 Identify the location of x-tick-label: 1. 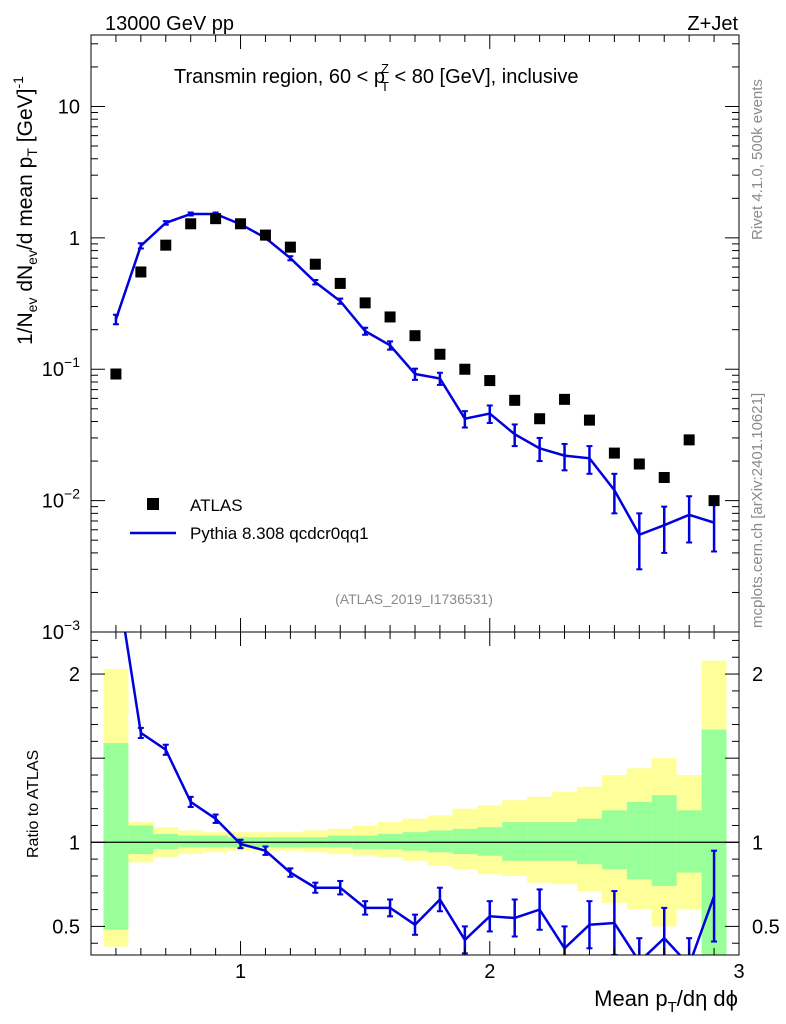
(240, 972).